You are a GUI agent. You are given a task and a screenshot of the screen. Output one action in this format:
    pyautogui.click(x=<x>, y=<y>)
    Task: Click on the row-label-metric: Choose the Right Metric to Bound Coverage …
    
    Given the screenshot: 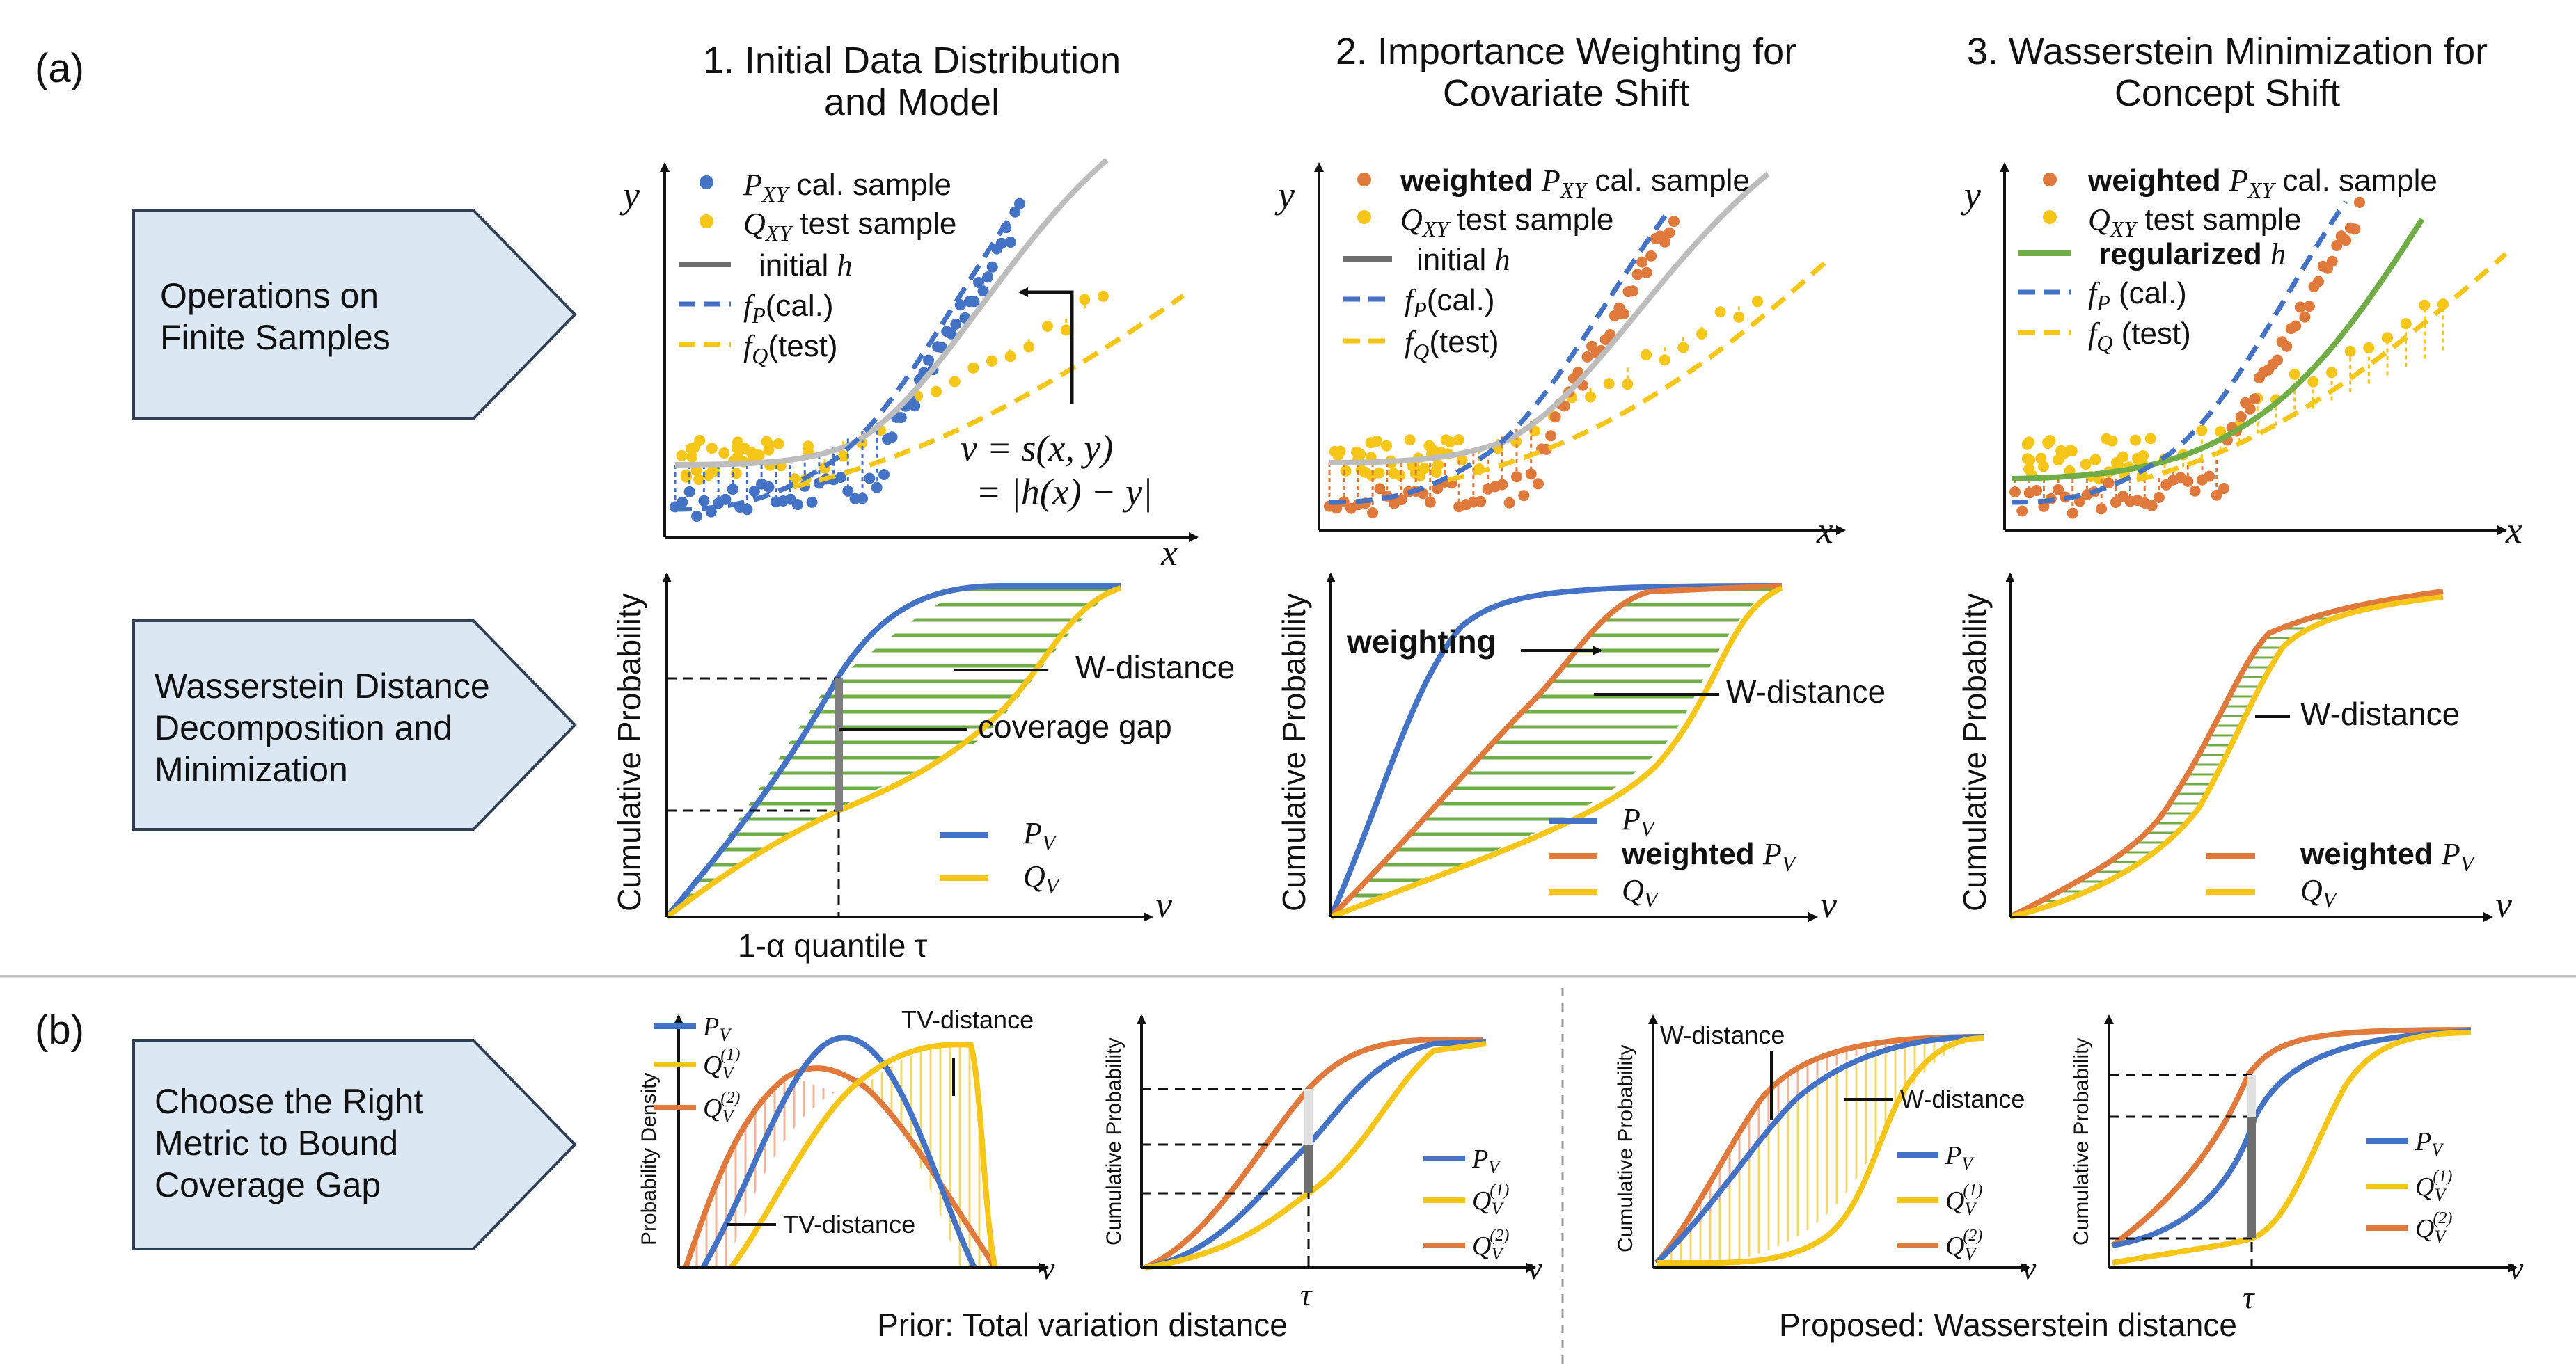 What is the action you would take?
    pyautogui.click(x=354, y=1144)
    